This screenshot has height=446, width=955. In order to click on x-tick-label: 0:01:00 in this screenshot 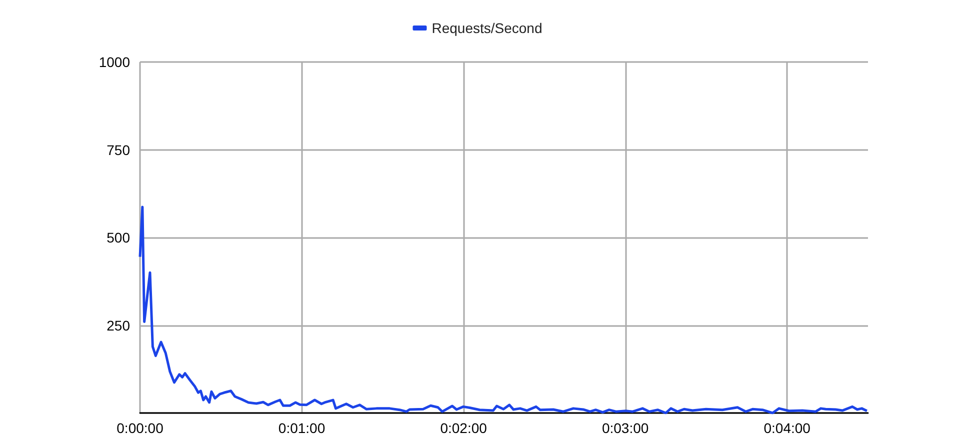, I will do `click(302, 428)`.